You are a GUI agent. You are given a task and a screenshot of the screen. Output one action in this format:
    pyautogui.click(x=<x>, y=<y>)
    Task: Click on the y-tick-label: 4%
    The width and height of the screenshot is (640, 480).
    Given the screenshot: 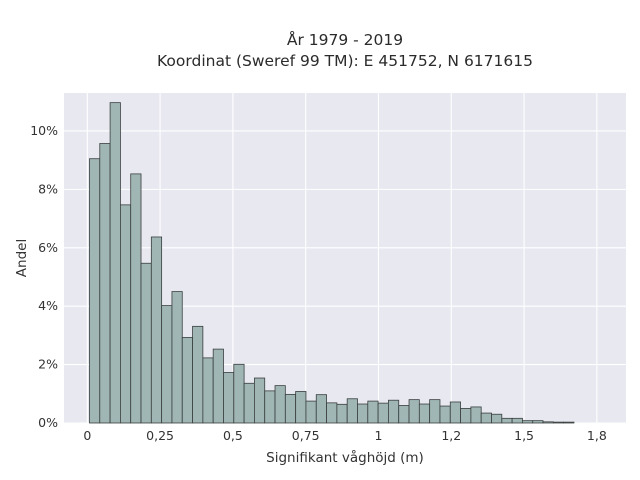 What is the action you would take?
    pyautogui.click(x=48, y=305)
    